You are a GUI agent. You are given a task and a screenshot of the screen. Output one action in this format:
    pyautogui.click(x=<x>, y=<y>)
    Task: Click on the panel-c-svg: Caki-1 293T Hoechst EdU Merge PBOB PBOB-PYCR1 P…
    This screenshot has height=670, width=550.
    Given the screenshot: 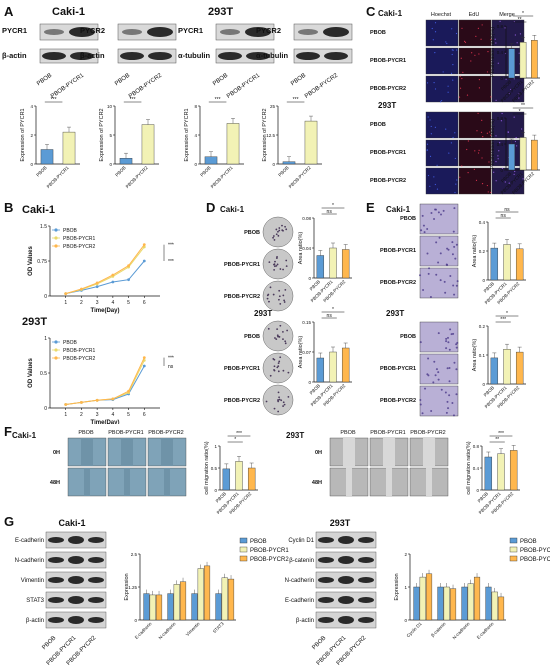 What is the action you would take?
    pyautogui.click(x=455, y=102)
    